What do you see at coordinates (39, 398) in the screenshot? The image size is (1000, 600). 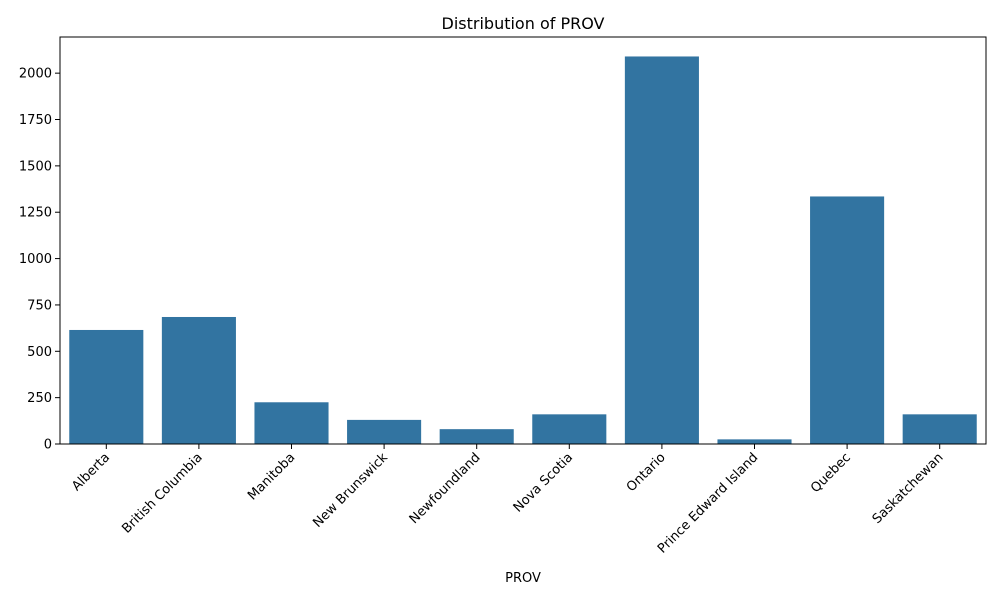 I see `y-tick-label: 250` at bounding box center [39, 398].